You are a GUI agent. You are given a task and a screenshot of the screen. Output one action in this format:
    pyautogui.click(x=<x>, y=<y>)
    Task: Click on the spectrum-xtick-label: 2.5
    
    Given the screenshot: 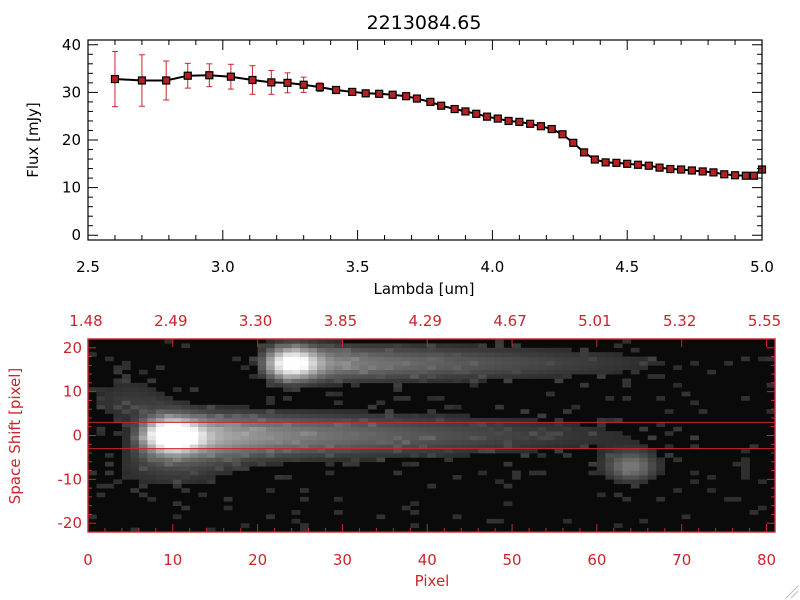 What is the action you would take?
    pyautogui.click(x=88, y=267)
    